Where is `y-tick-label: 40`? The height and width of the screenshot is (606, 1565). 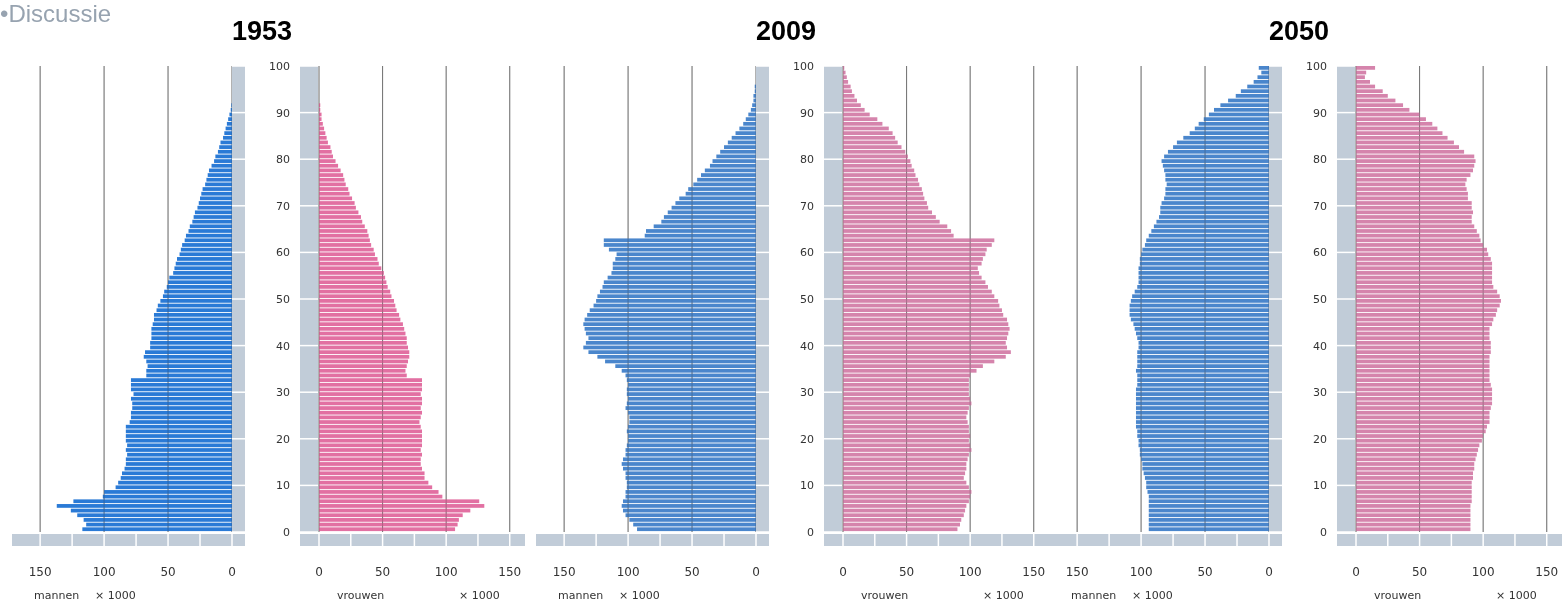
y-tick-label: 40 is located at coordinates (807, 346).